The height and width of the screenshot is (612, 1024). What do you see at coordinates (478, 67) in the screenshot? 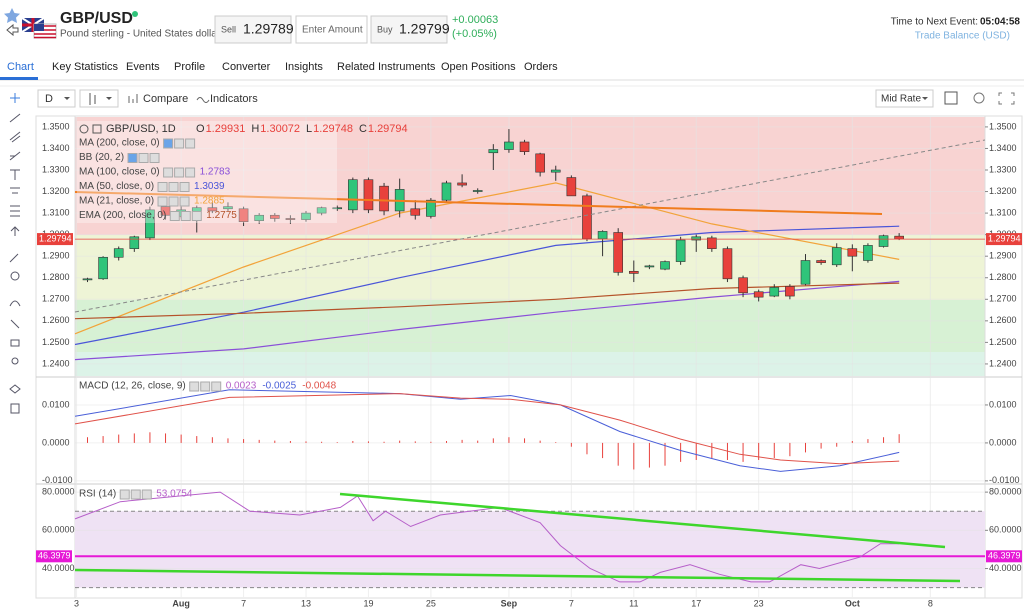
I see `tab: Open Positions` at bounding box center [478, 67].